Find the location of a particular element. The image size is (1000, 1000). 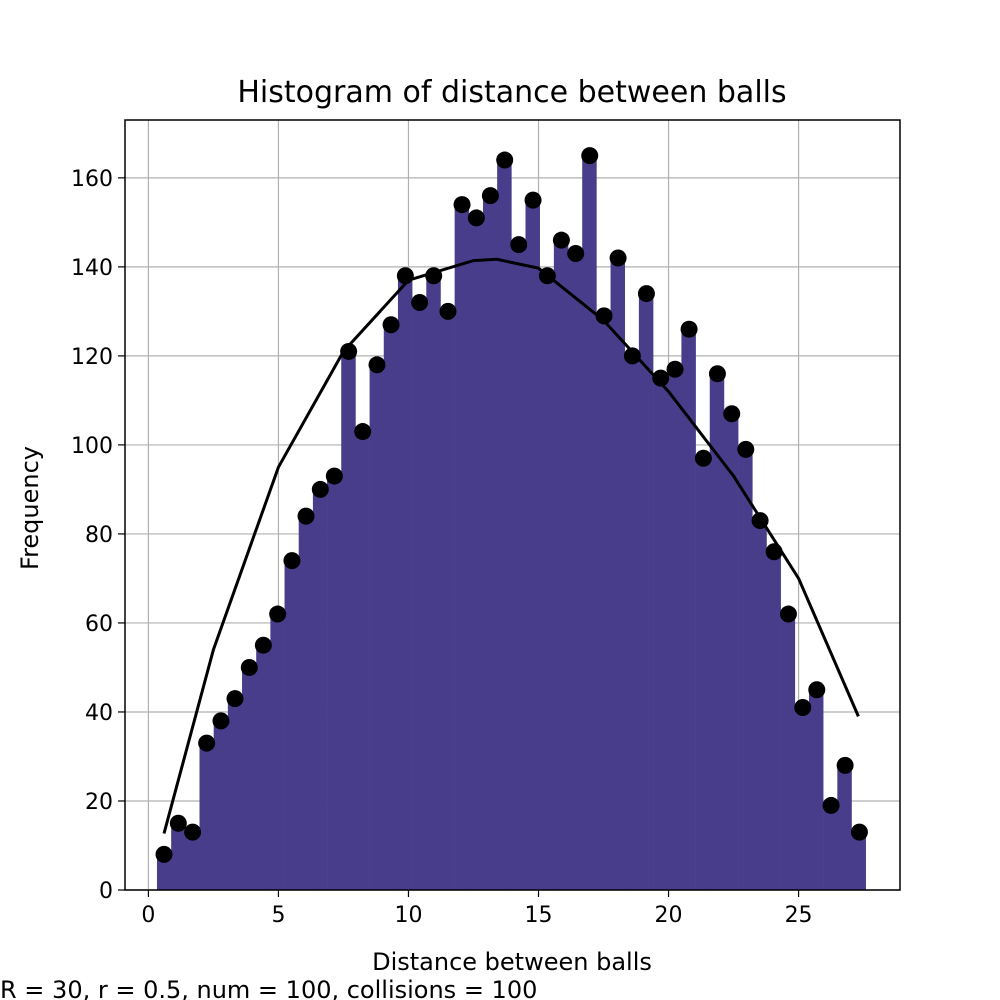

x-tick-label: 15 is located at coordinates (539, 915).